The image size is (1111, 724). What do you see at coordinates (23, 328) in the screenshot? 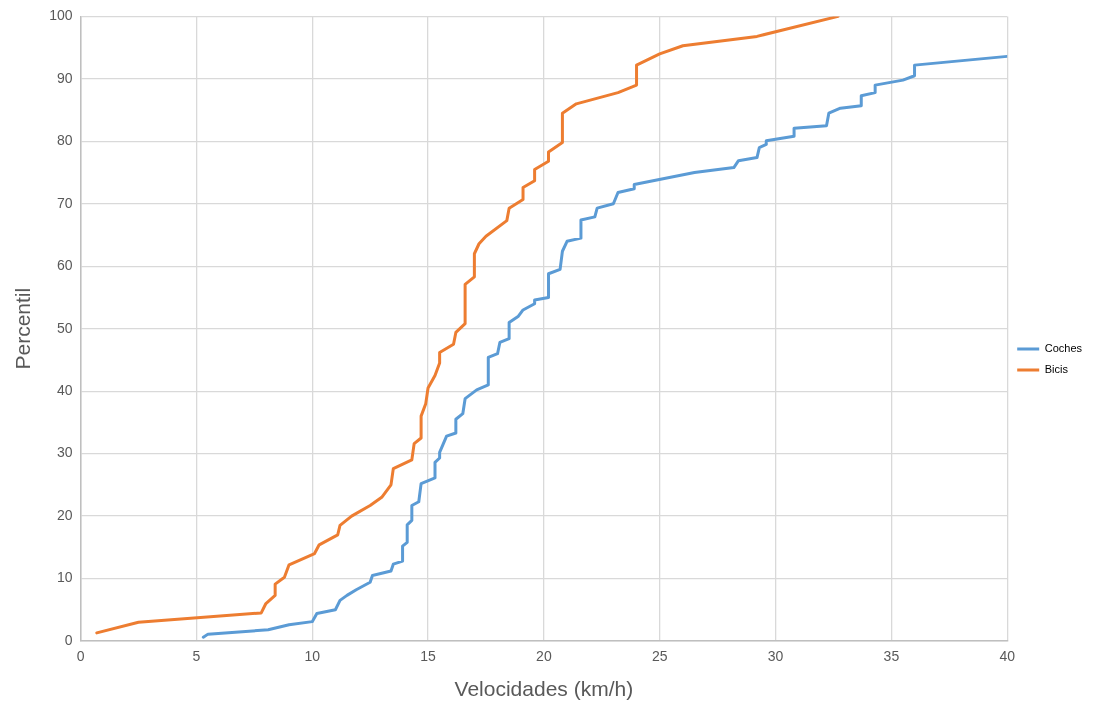
I see `y-axis-title: Percentil` at bounding box center [23, 328].